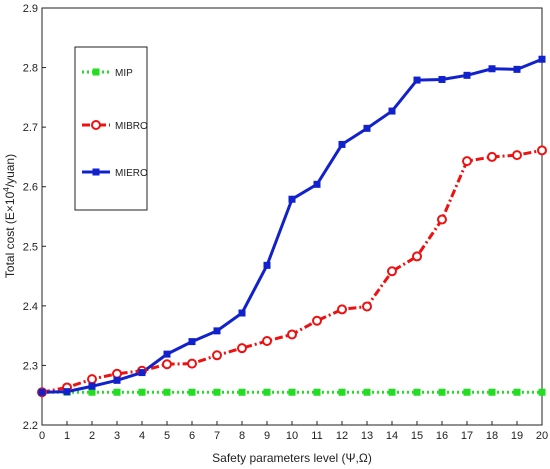 Image resolution: width=550 pixels, height=469 pixels. I want to click on x-tick-label: 2, so click(92, 436).